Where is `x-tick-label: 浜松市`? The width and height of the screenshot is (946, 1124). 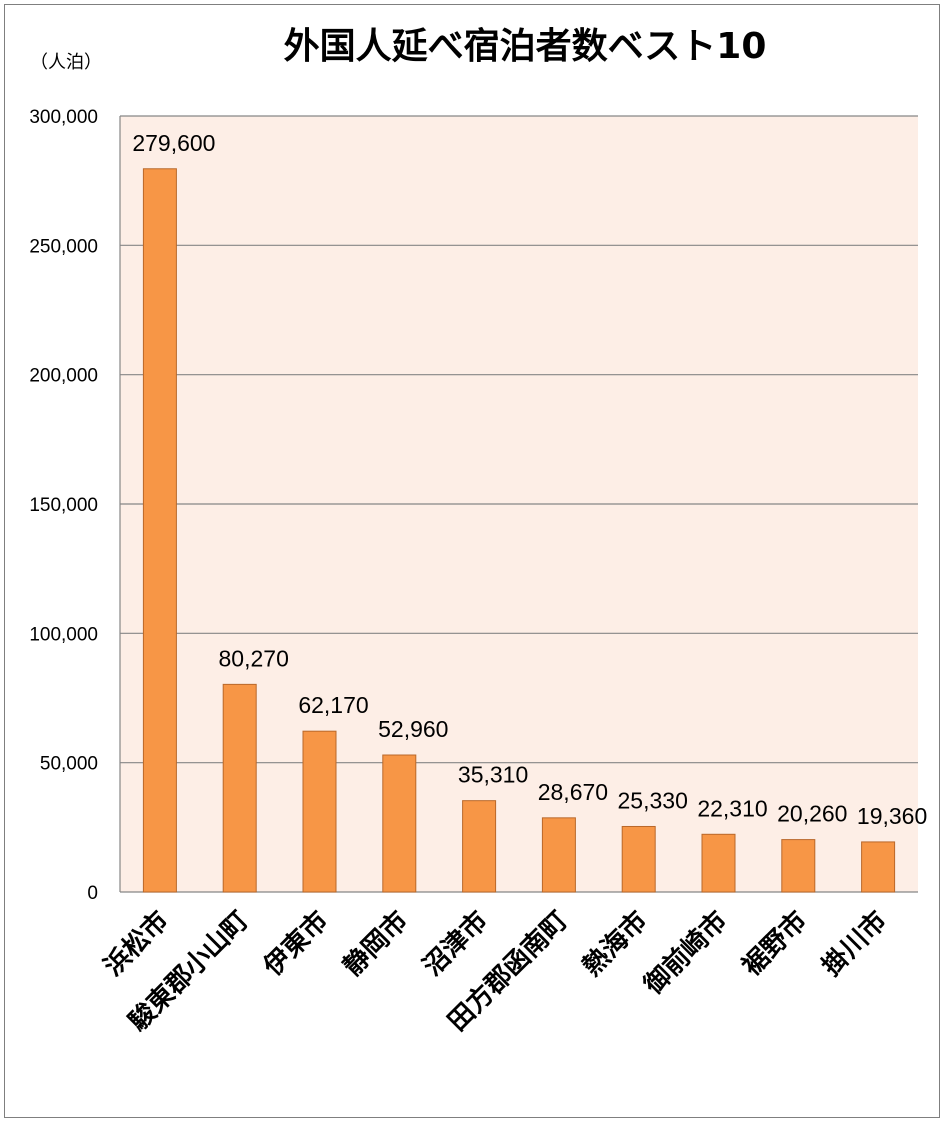
x-tick-label: 浜松市 is located at coordinates (136, 943).